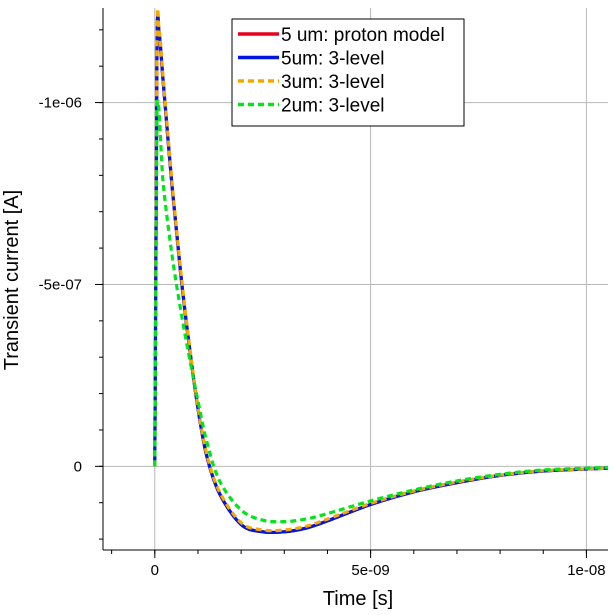 This screenshot has height=615, width=614. I want to click on legend-label-0: 5 um: proton model, so click(363, 35).